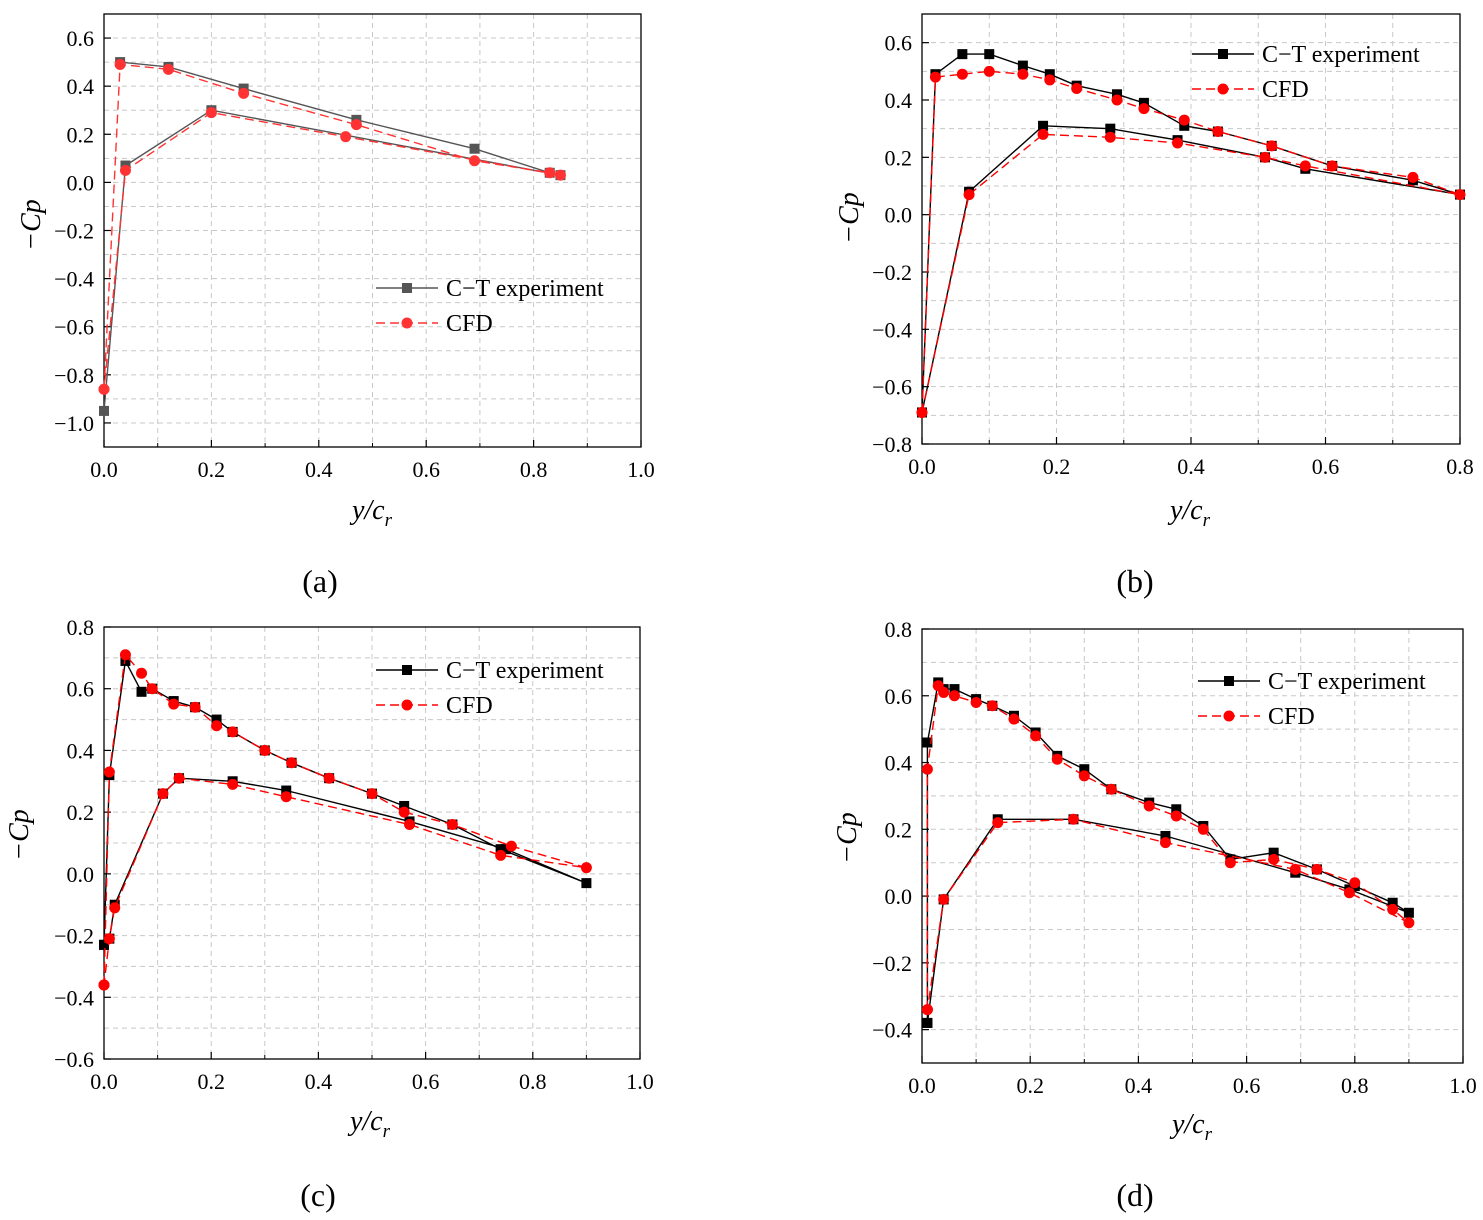 The image size is (1483, 1220). What do you see at coordinates (469, 324) in the screenshot?
I see `legend-label: CFD` at bounding box center [469, 324].